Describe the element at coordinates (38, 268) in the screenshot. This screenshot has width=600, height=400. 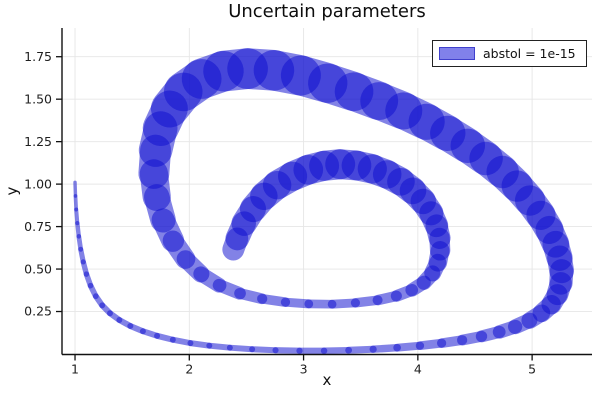
I see `y-tick-label: 0.50` at that location.